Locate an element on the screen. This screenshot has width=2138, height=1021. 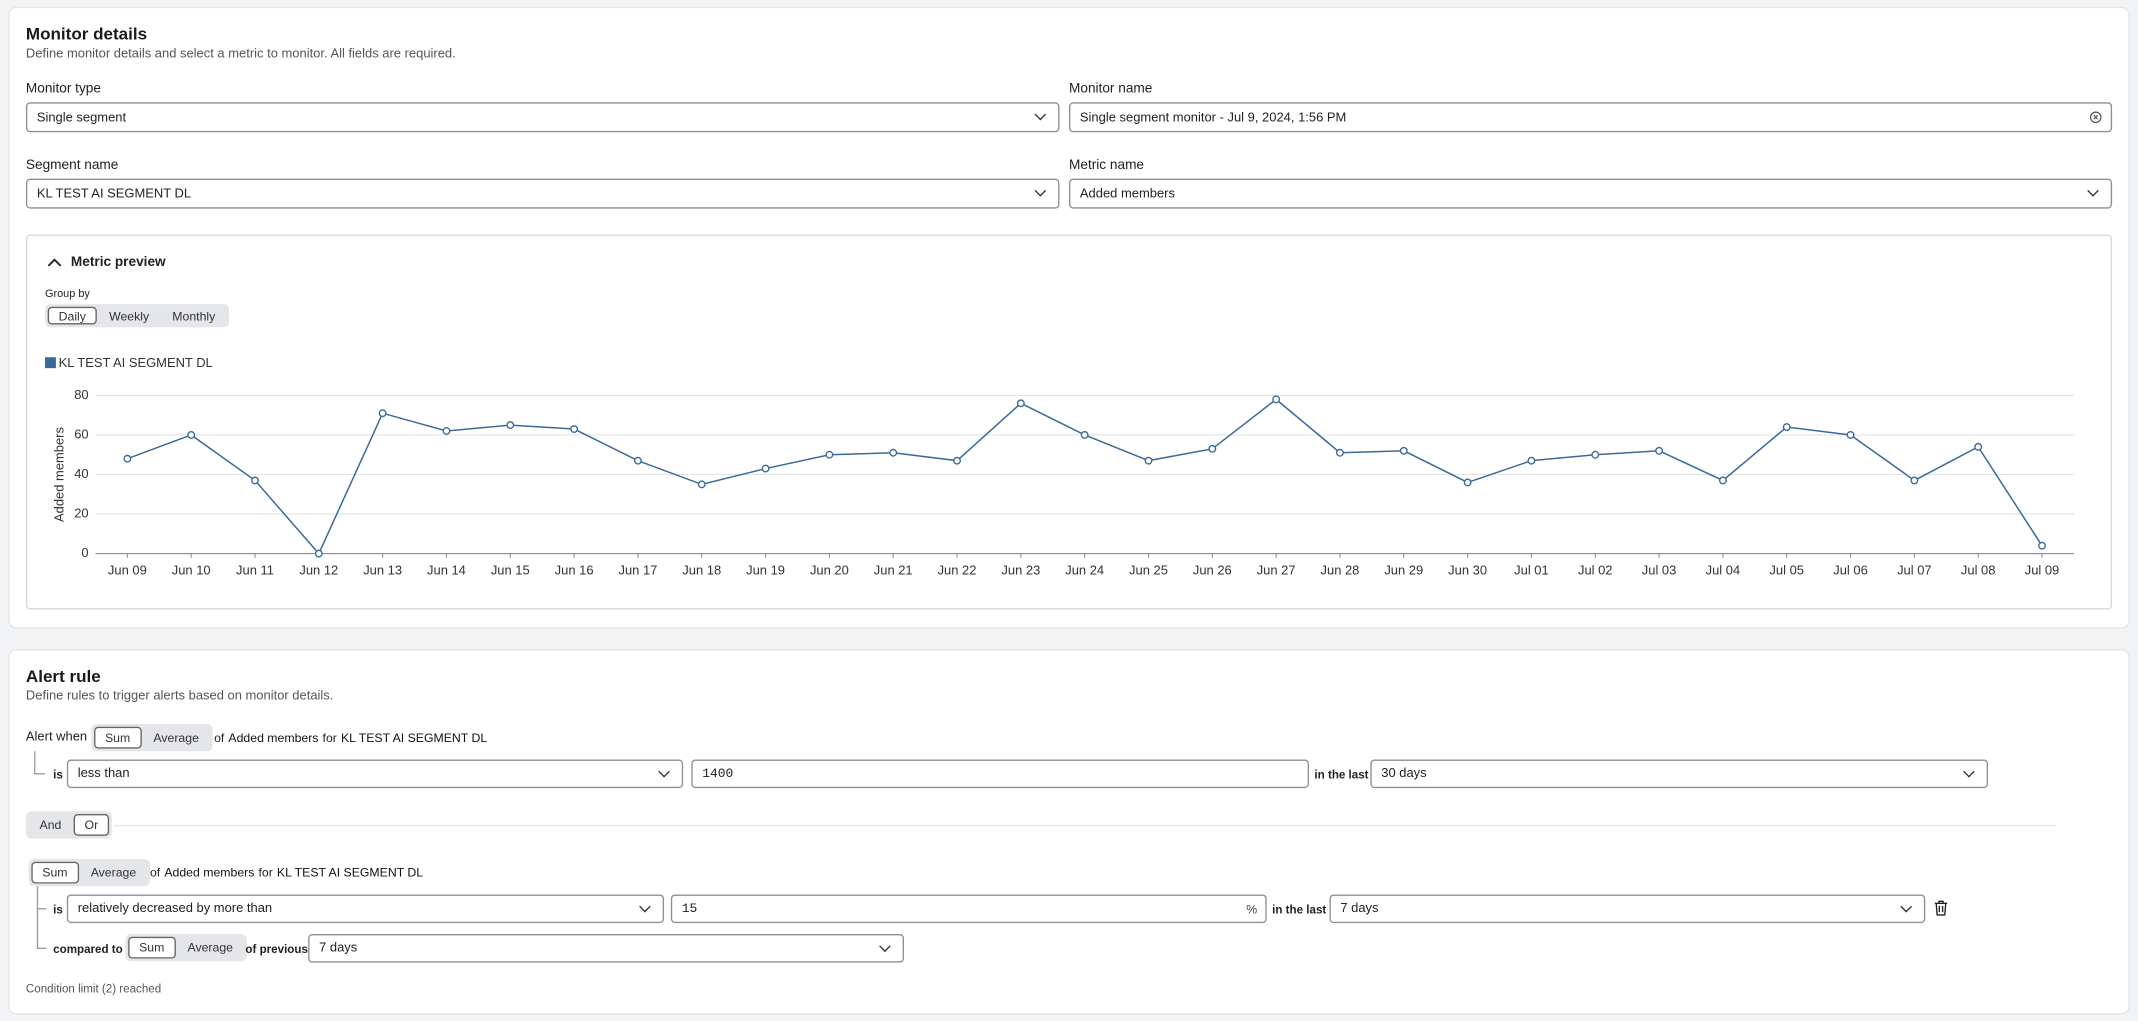
toggle-option: And is located at coordinates (50, 825).